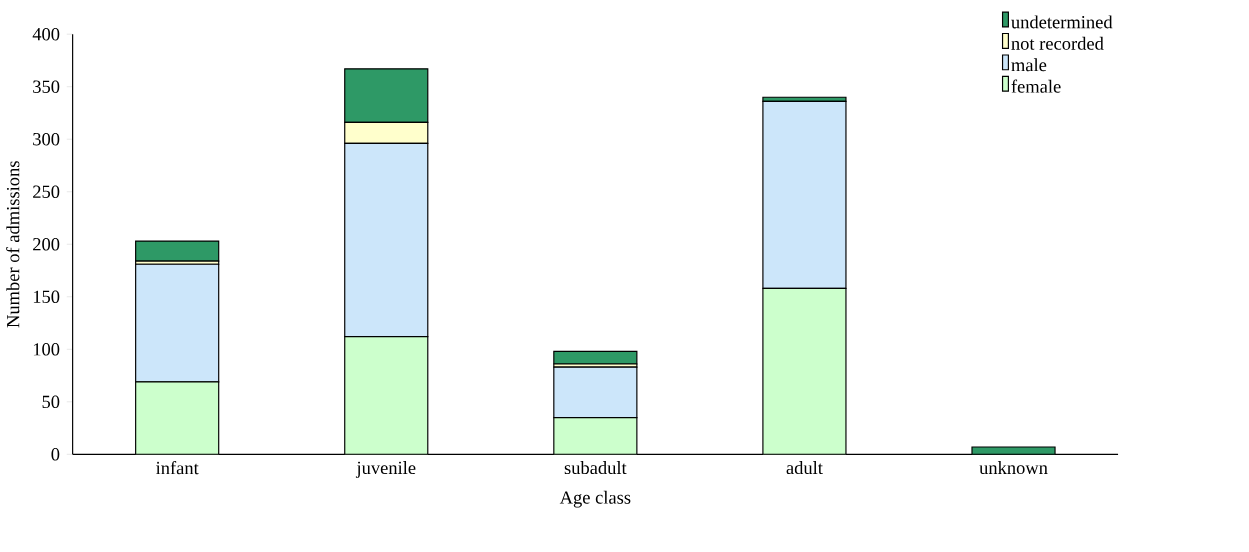  Describe the element at coordinates (46, 296) in the screenshot. I see `y-tick-label: 150` at that location.